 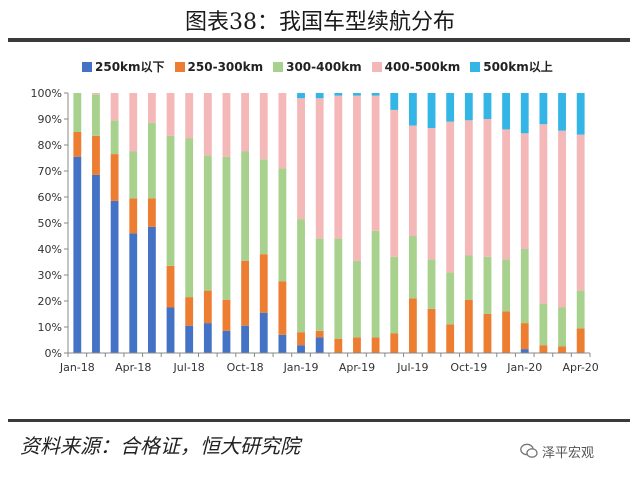 I want to click on chart-title: 图表38：我国车型续航分布, so click(x=320, y=22).